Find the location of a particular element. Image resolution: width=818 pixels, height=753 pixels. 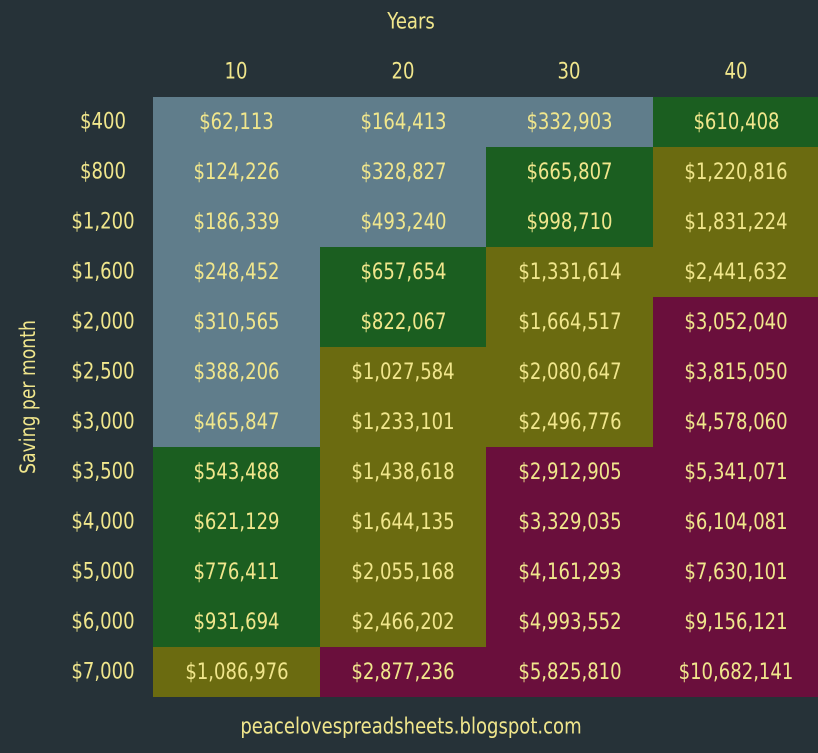

cell-value: $931,694 is located at coordinates (236, 622).